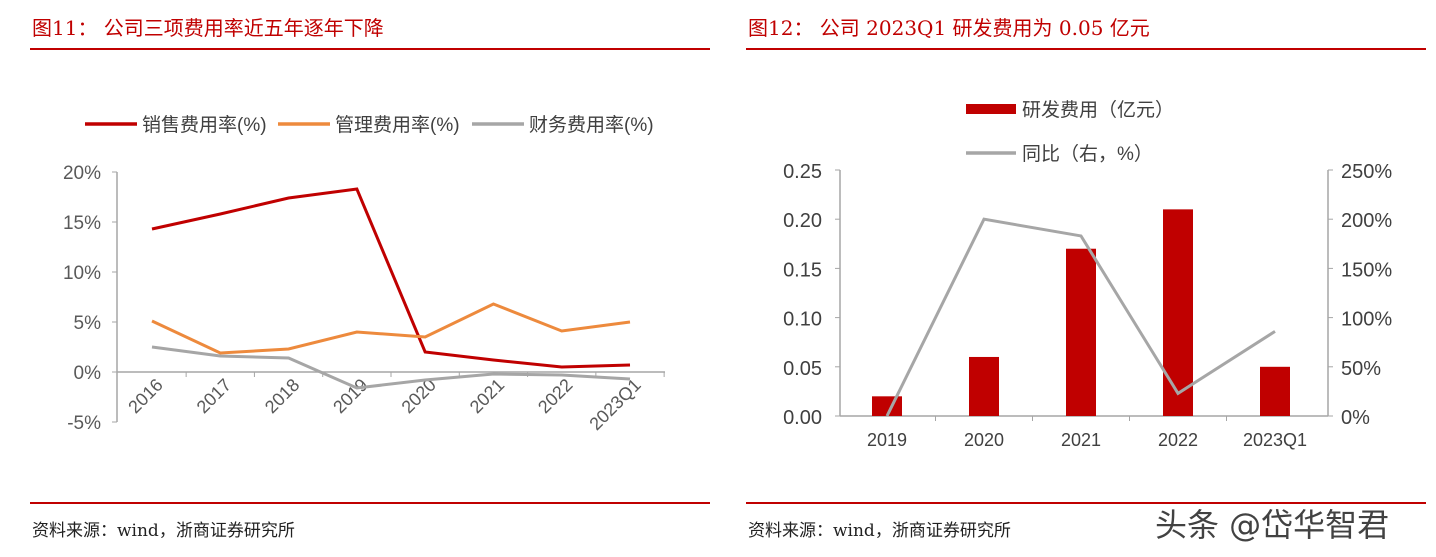 The image size is (1436, 557). Describe the element at coordinates (802, 221) in the screenshot. I see `y-tick-label: 0.20` at that location.